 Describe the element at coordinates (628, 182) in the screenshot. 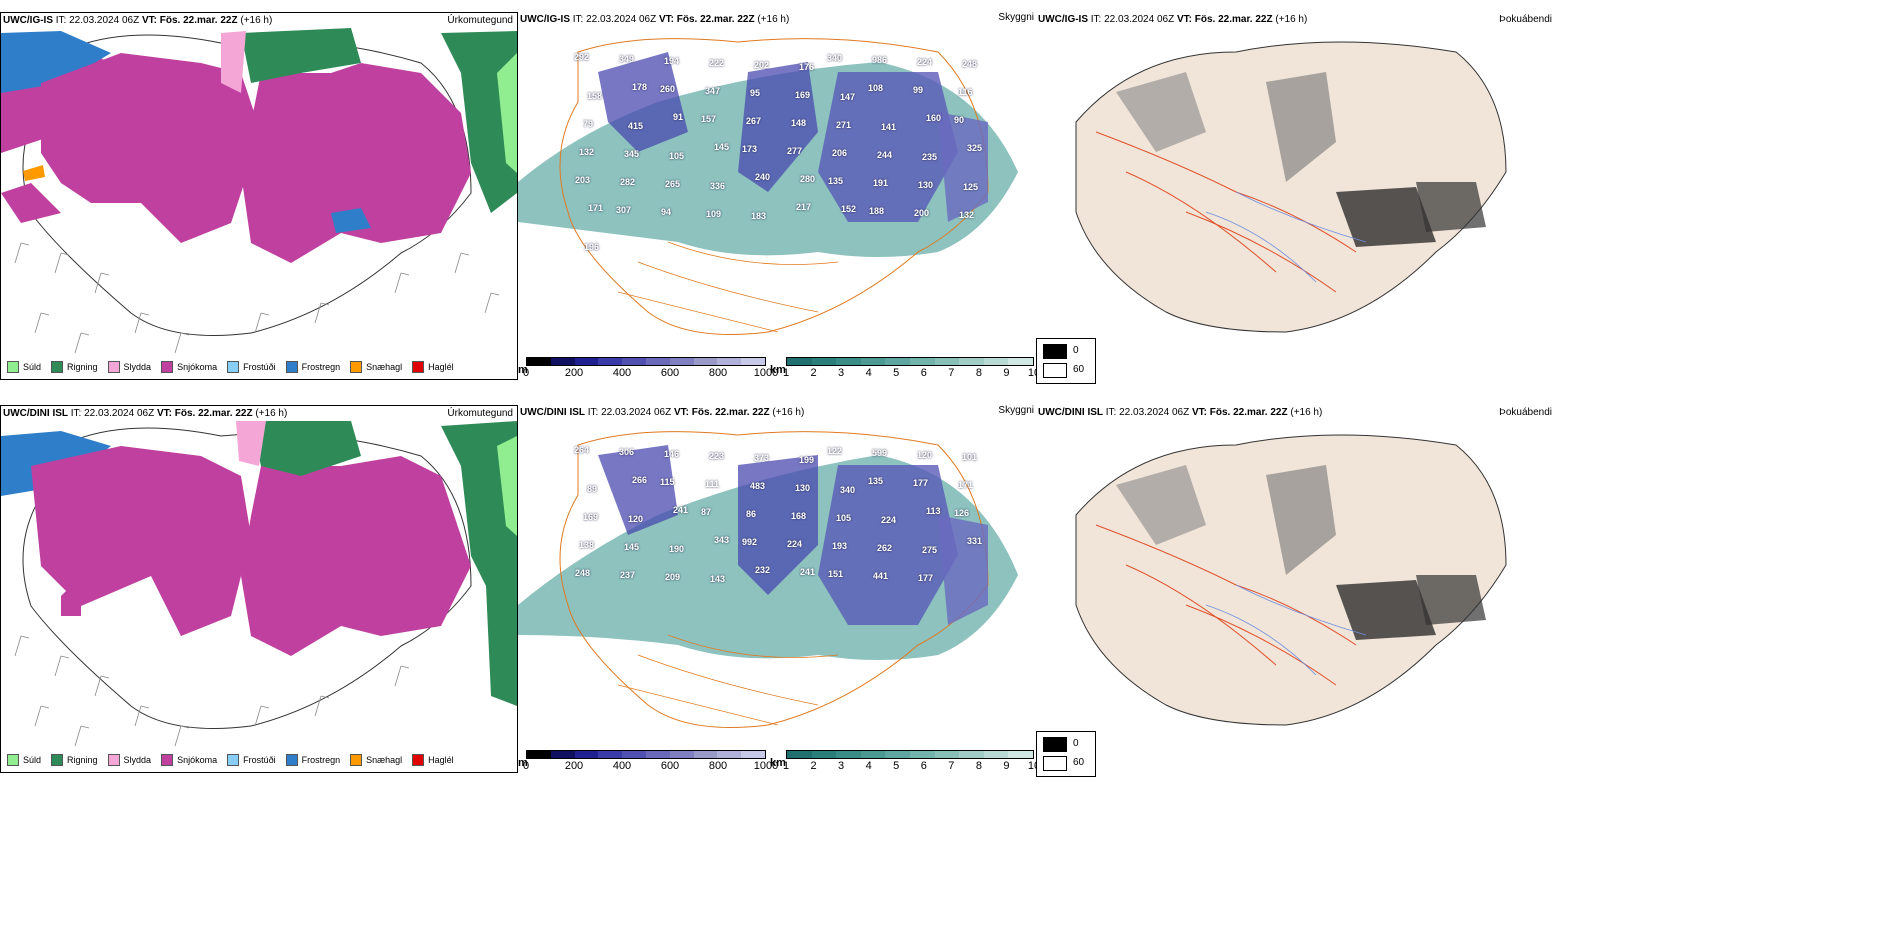

I see `ceiling-value-label: 282` at that location.